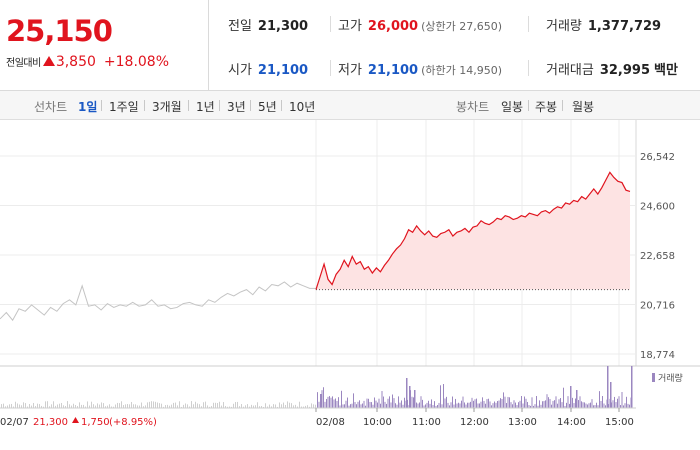 The height and width of the screenshot is (450, 700). Describe the element at coordinates (124, 107) in the screenshot. I see `tab-1week: 1주일` at that location.